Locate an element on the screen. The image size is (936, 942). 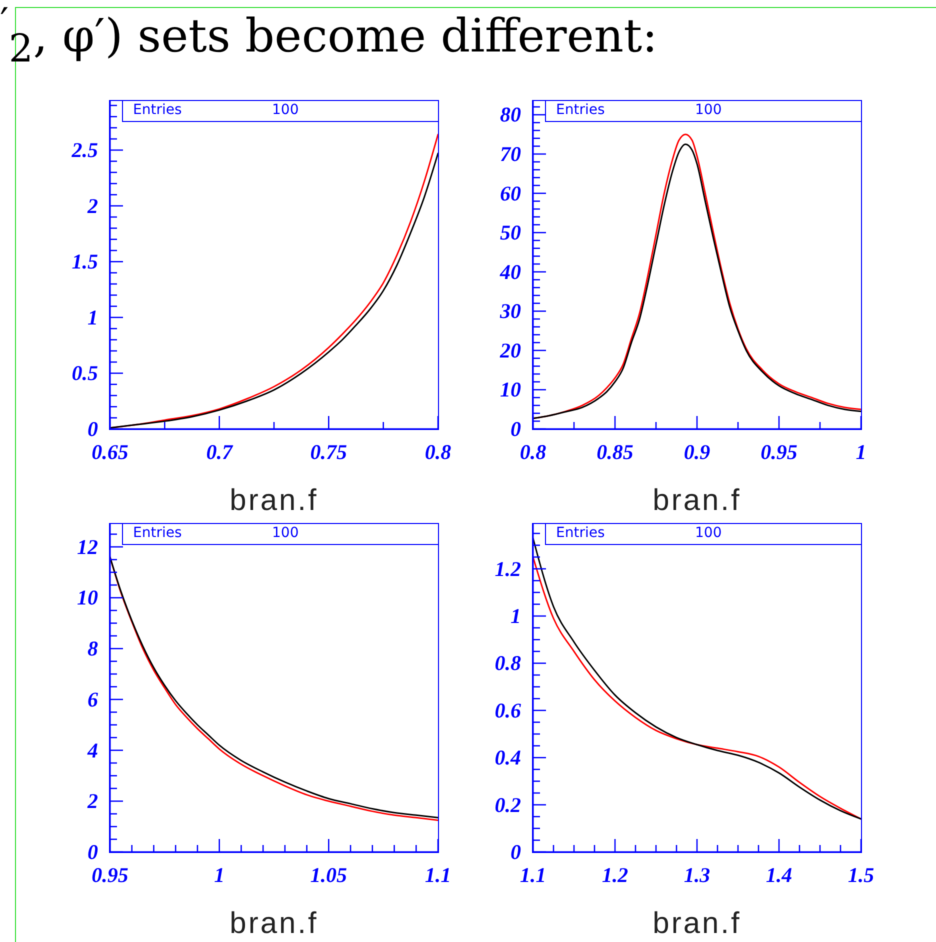
y-tick-label: 80 is located at coordinates (511, 114).